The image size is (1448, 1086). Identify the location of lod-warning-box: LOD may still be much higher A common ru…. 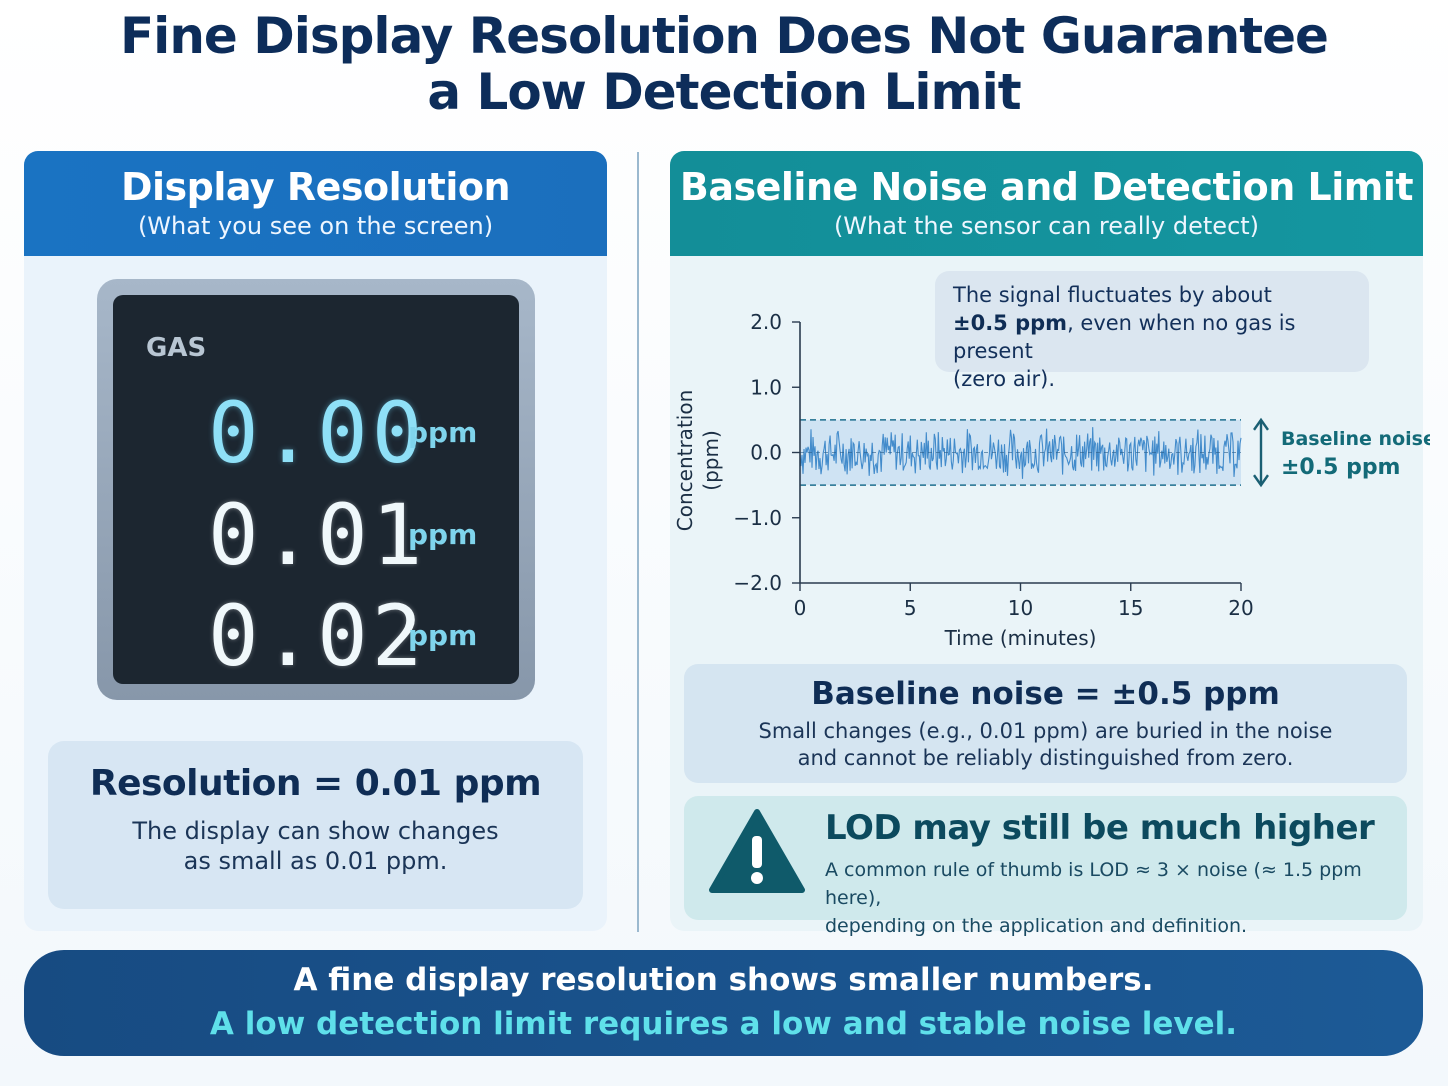
(1045, 866).